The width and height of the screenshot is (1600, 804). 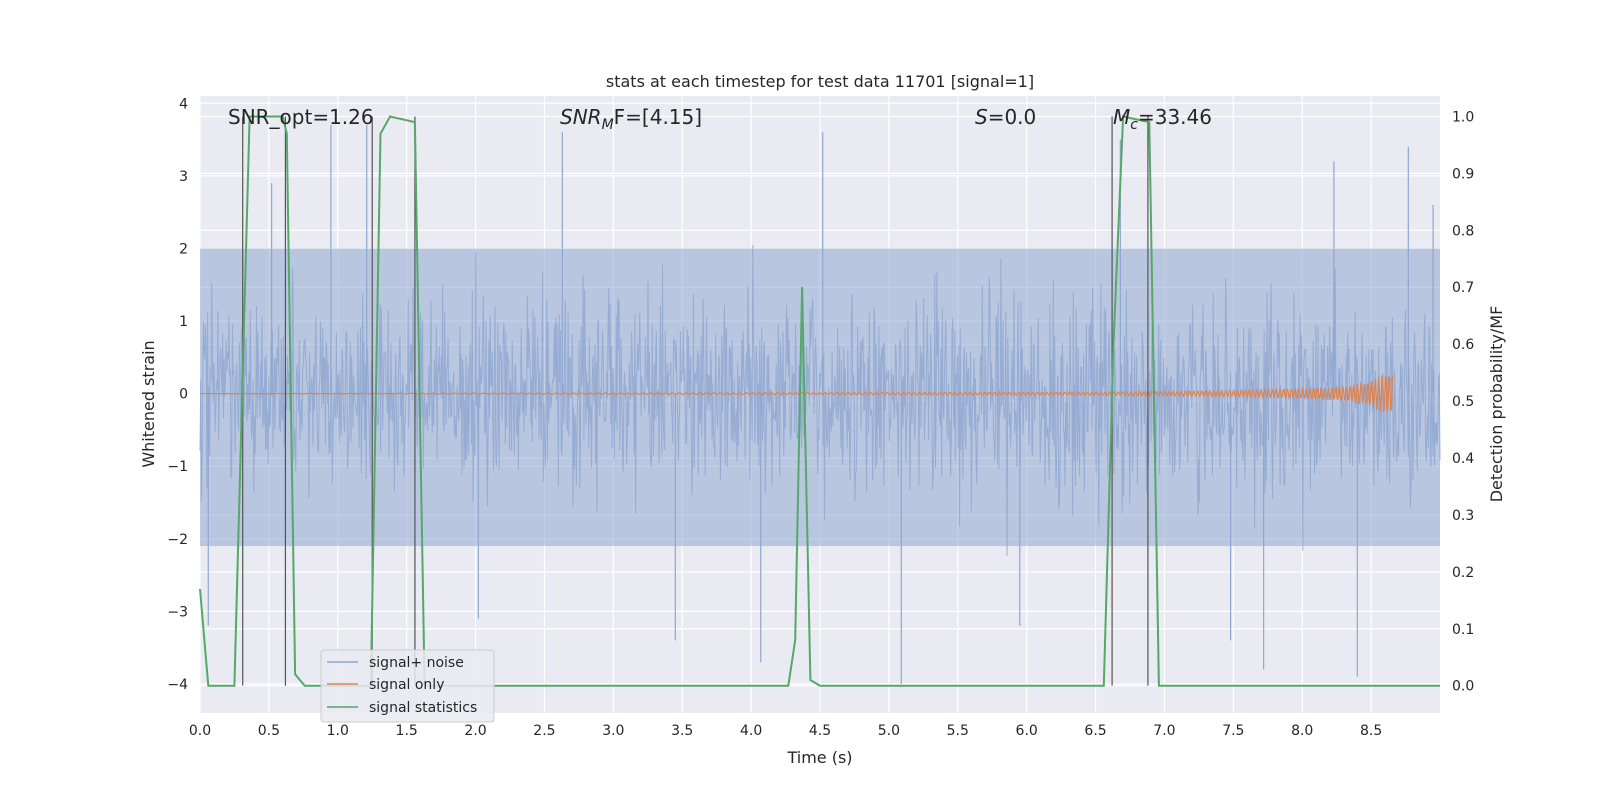 I want to click on annotation-s: S=0.0, so click(x=1005, y=117).